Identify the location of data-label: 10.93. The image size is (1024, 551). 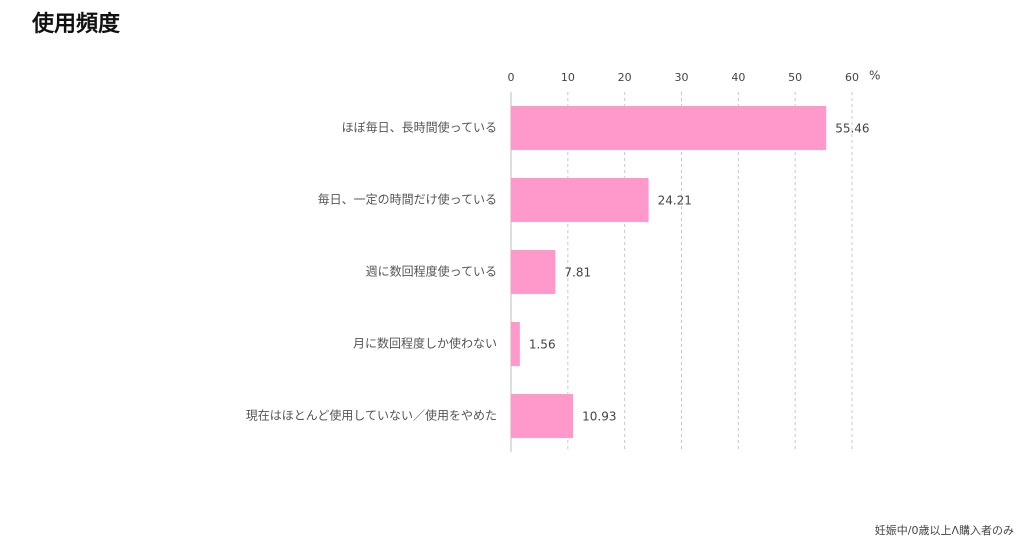
(599, 417).